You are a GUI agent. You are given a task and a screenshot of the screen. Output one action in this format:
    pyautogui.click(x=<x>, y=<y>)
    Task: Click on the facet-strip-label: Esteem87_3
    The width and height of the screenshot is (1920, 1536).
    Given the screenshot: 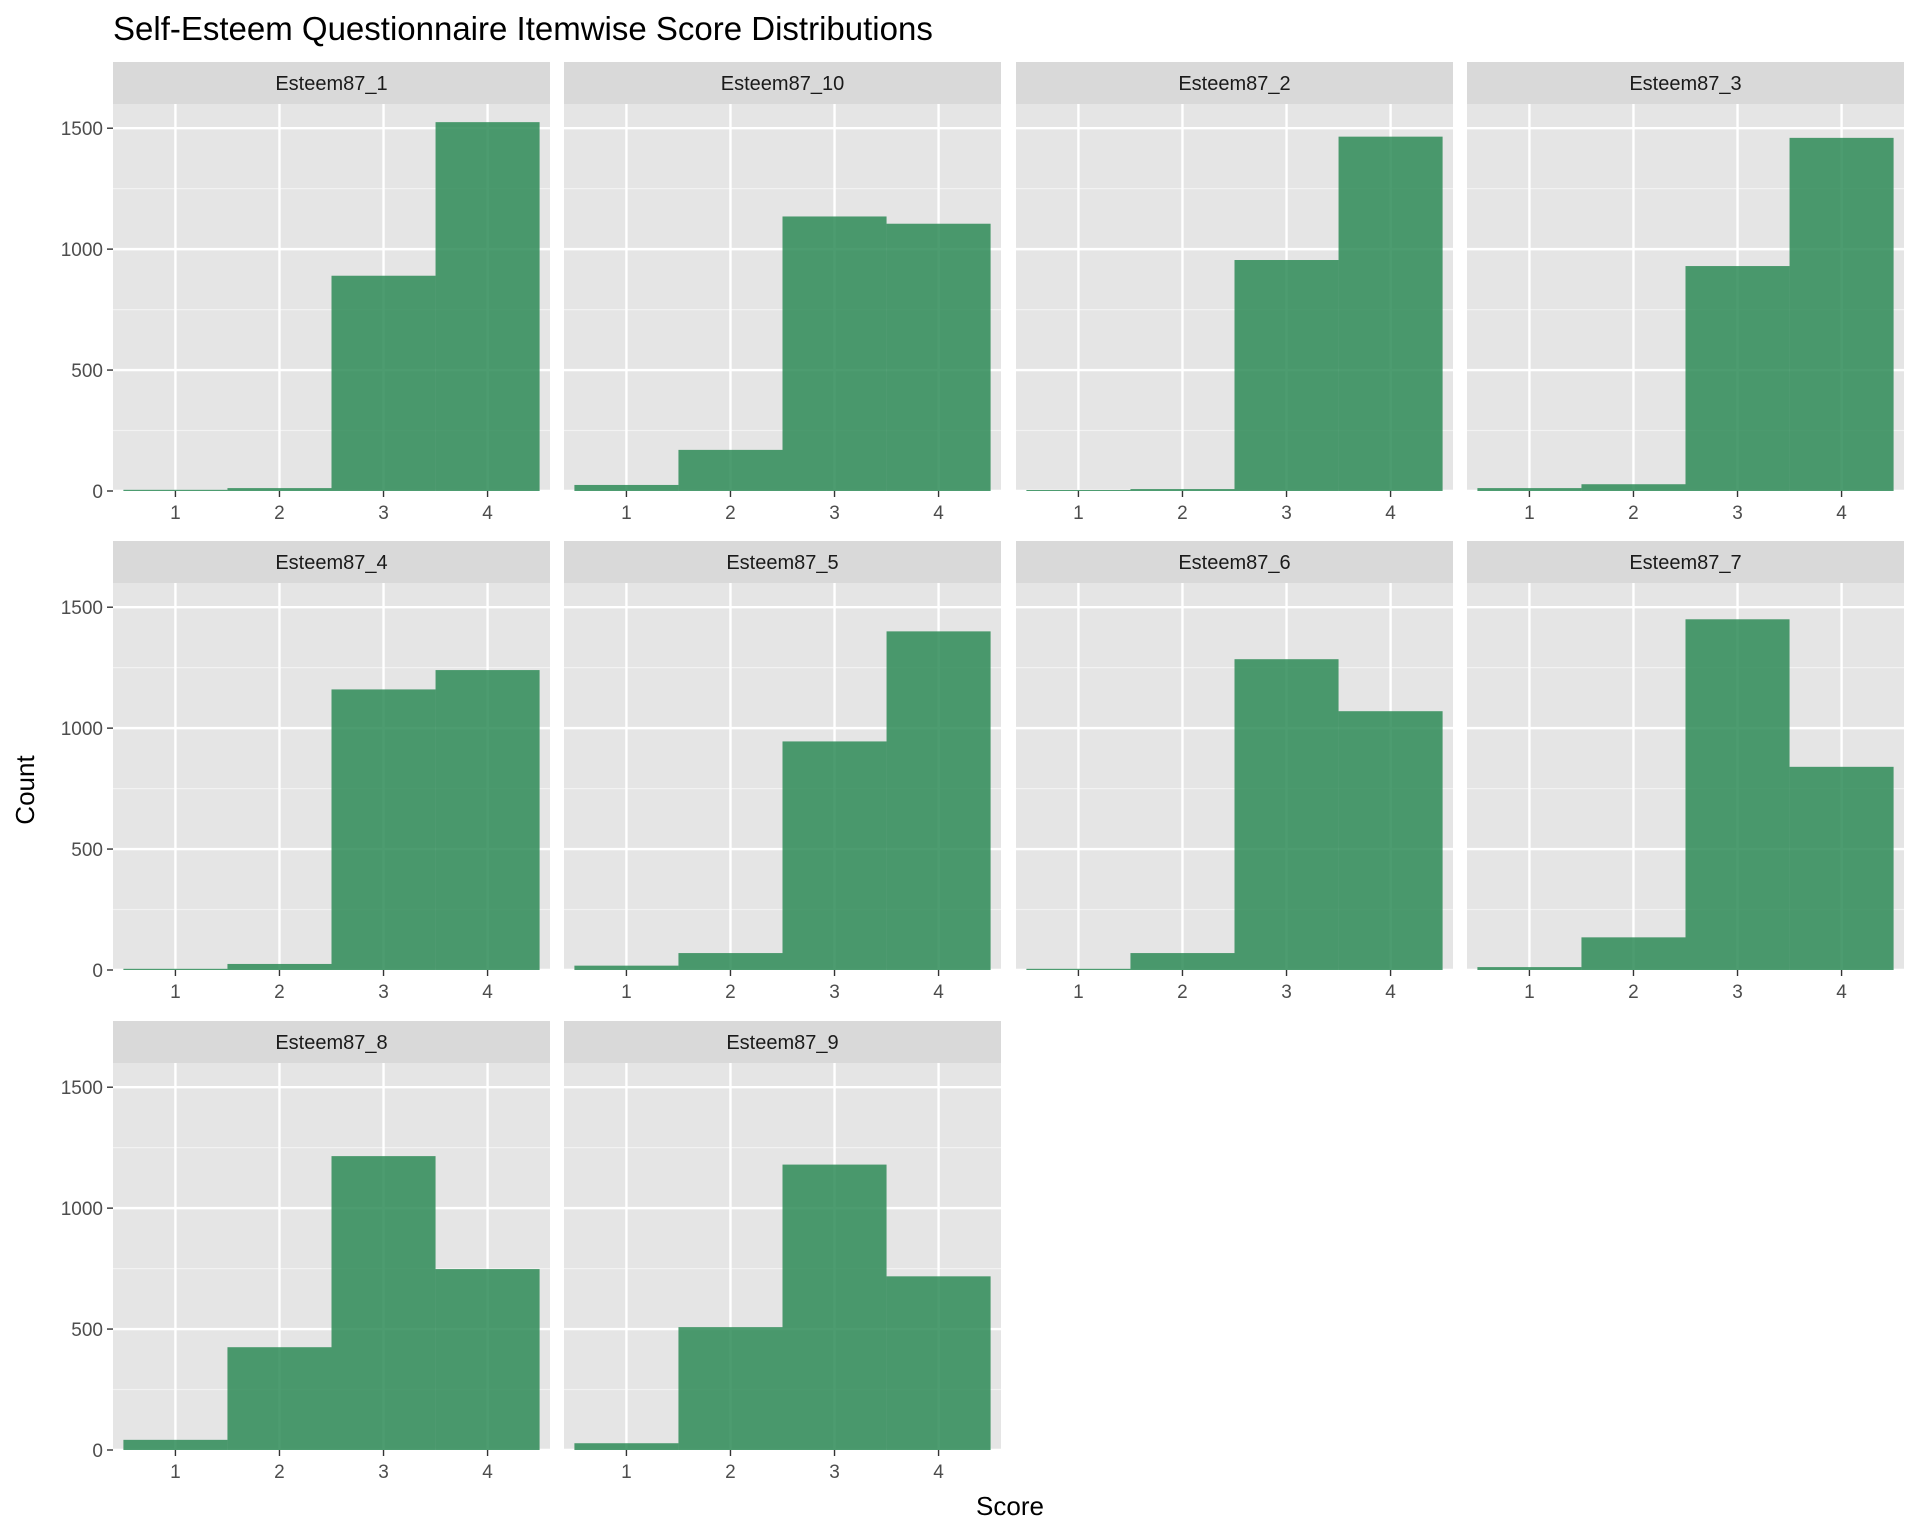 What is the action you would take?
    pyautogui.click(x=1685, y=84)
    